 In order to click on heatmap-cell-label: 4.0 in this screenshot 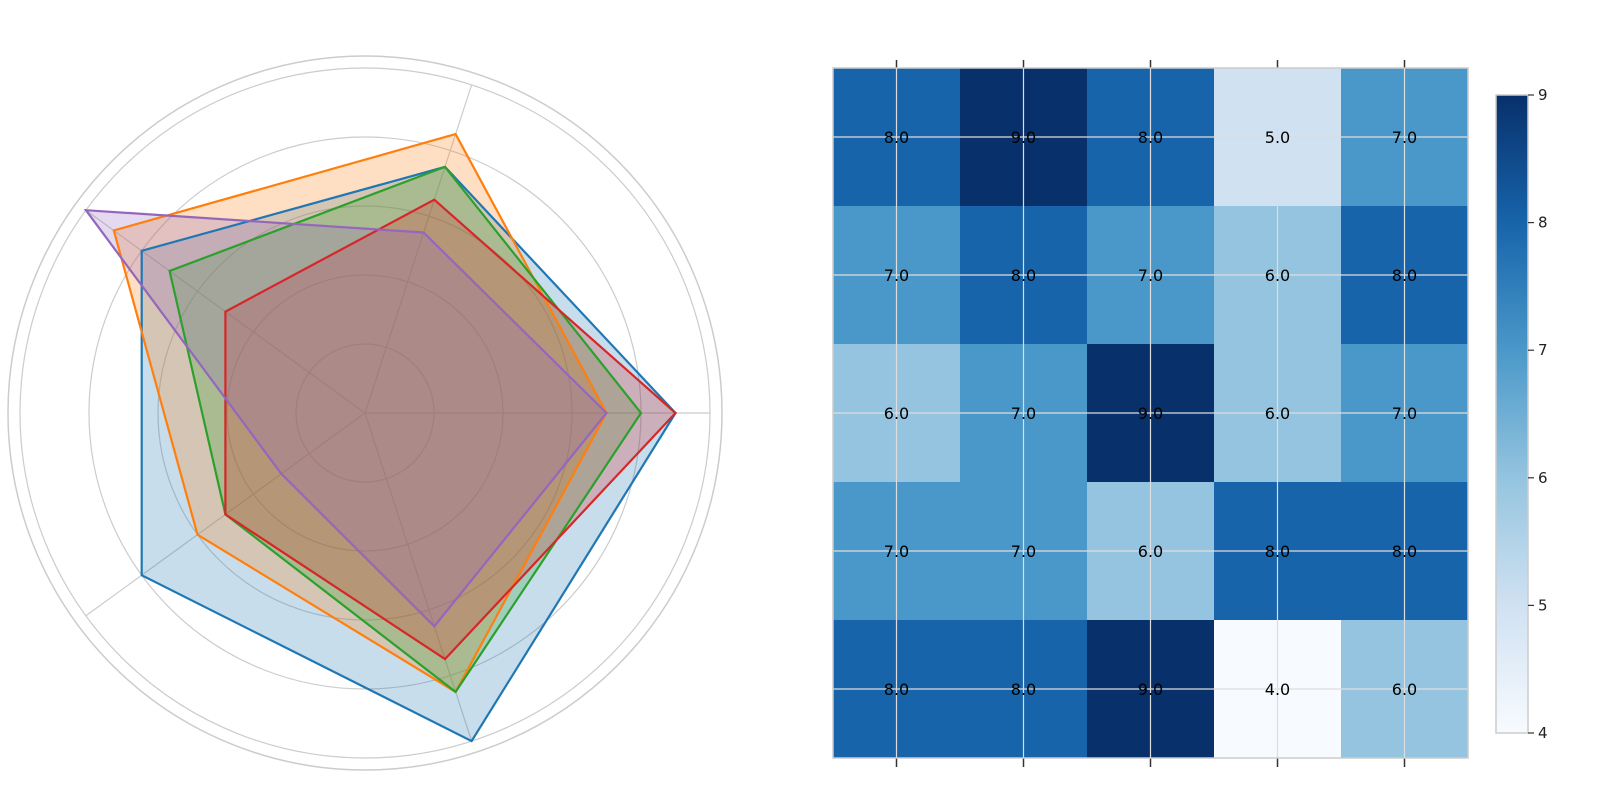, I will do `click(1277, 689)`.